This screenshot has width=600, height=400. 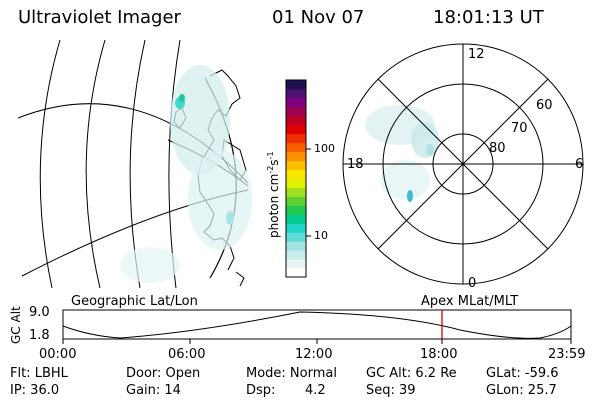 I want to click on altitude-timeline, so click(x=317, y=326).